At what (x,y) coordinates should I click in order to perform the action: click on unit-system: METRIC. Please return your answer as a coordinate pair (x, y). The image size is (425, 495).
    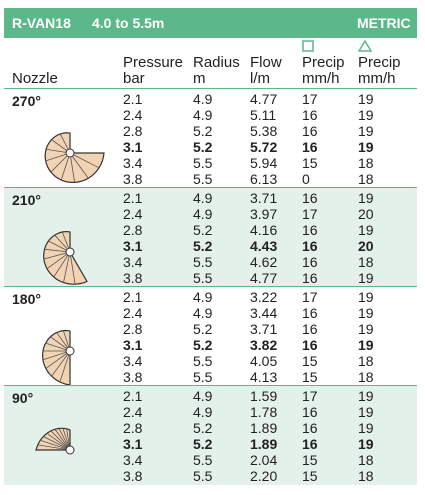
    Looking at the image, I should click on (384, 23).